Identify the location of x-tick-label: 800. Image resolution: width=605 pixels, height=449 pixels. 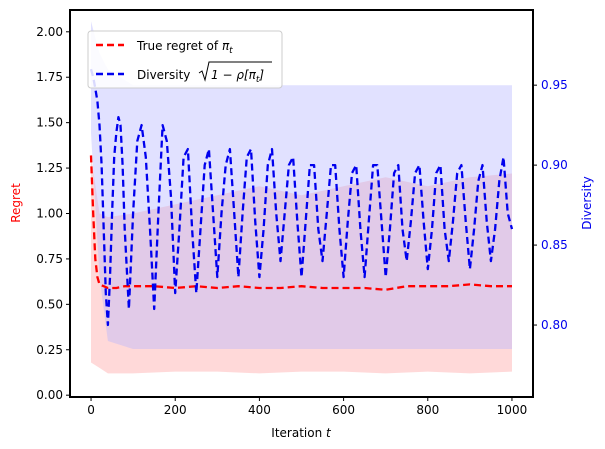
(427, 410).